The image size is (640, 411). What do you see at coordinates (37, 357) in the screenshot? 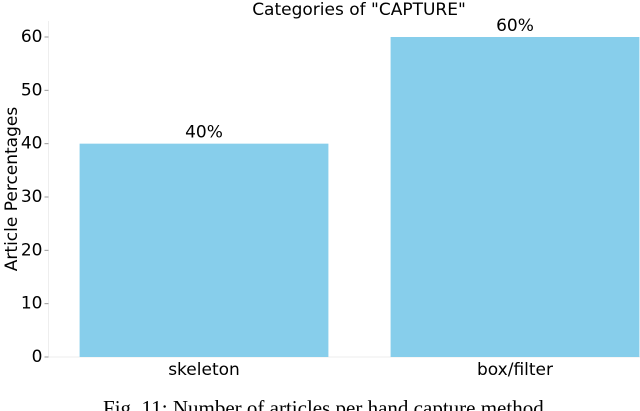
I see `y-tick-label: 0` at bounding box center [37, 357].